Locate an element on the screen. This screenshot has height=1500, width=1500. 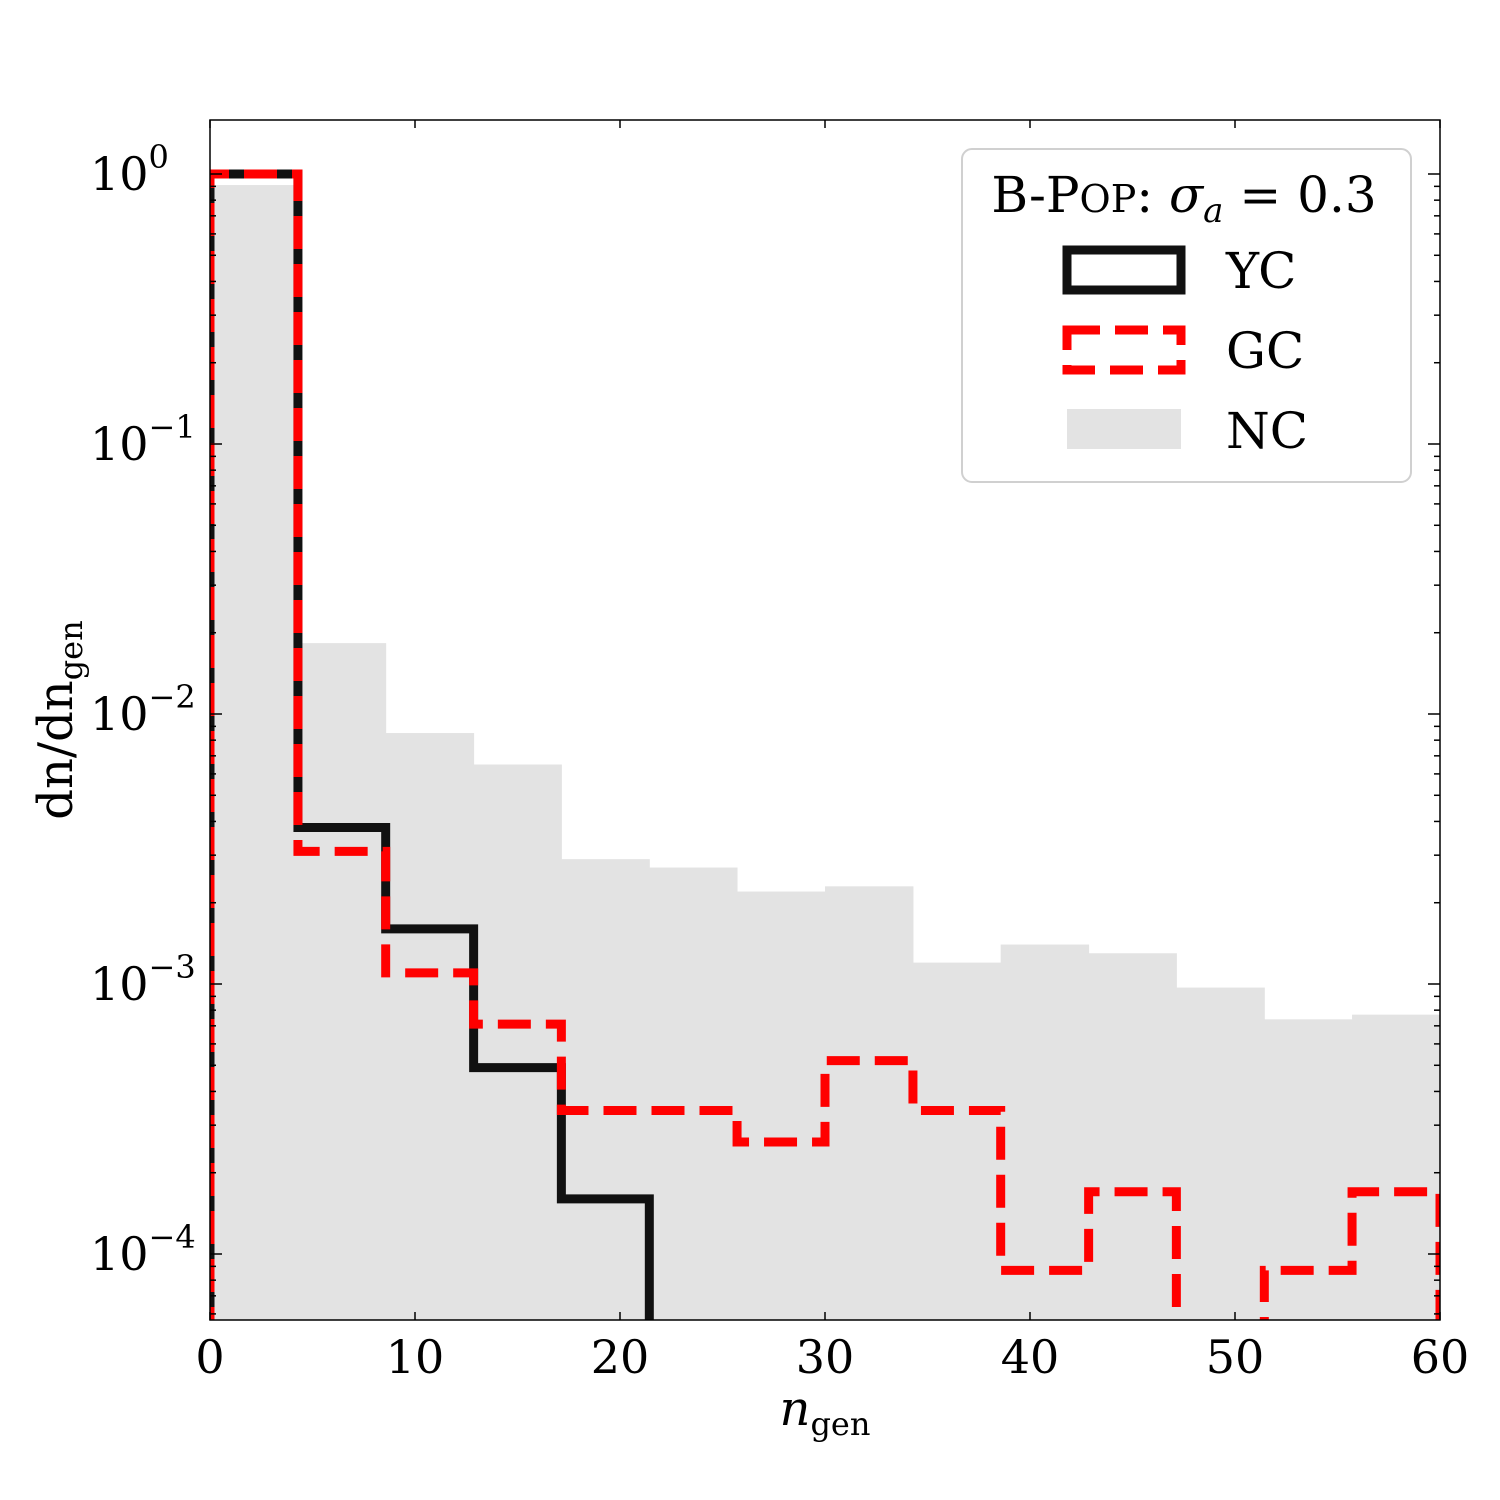
legend-swatch-nc is located at coordinates (1124, 429).